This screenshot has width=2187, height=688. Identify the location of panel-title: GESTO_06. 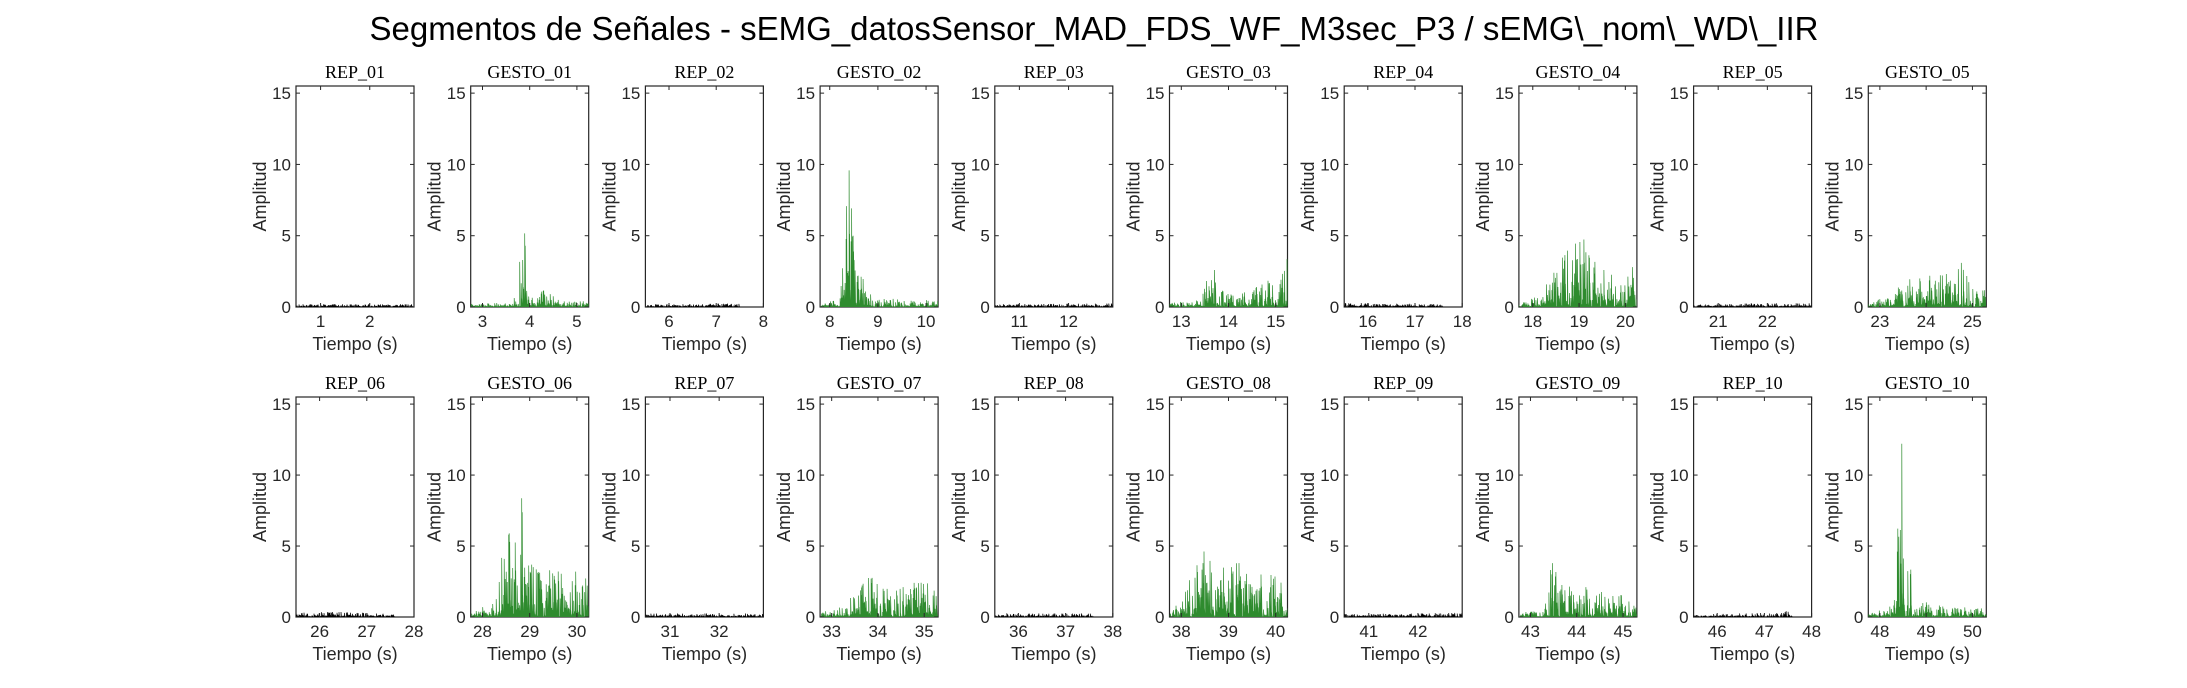
(529, 383).